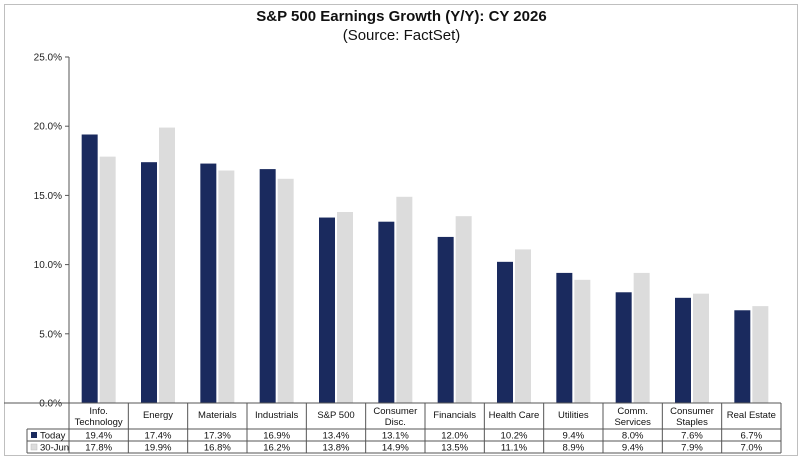 The width and height of the screenshot is (803, 461). Describe the element at coordinates (277, 415) in the screenshot. I see `x-tick-label: Industrials` at that location.